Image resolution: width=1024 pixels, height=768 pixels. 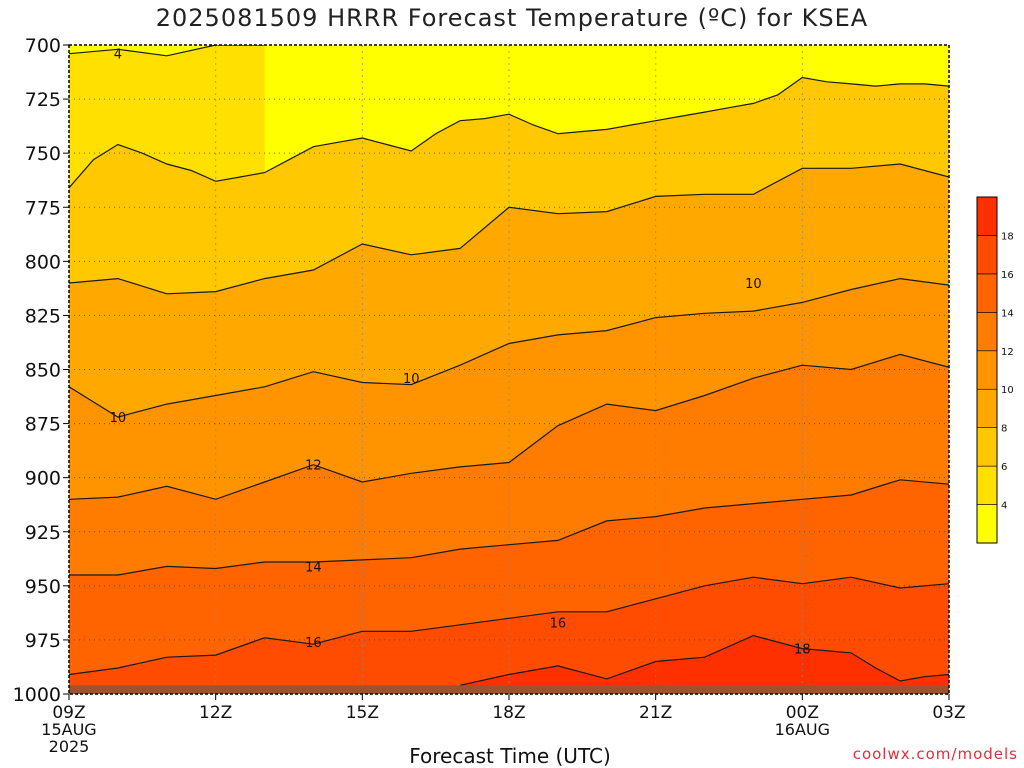 I want to click on contour-label: 14, so click(x=313, y=567).